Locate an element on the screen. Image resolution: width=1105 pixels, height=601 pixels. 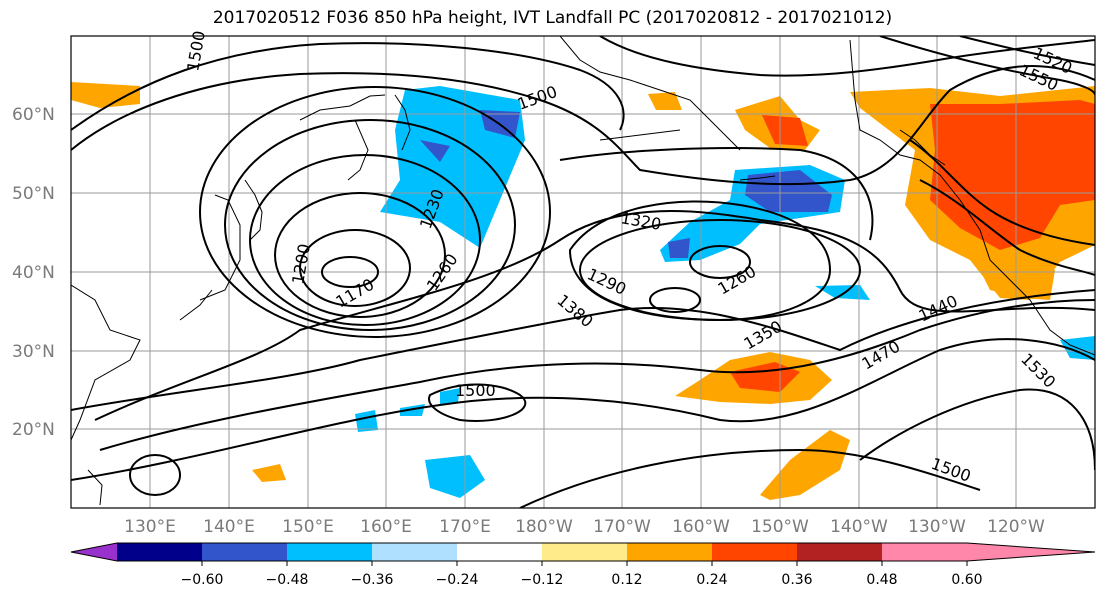
lon-label: 140°E is located at coordinates (229, 527).